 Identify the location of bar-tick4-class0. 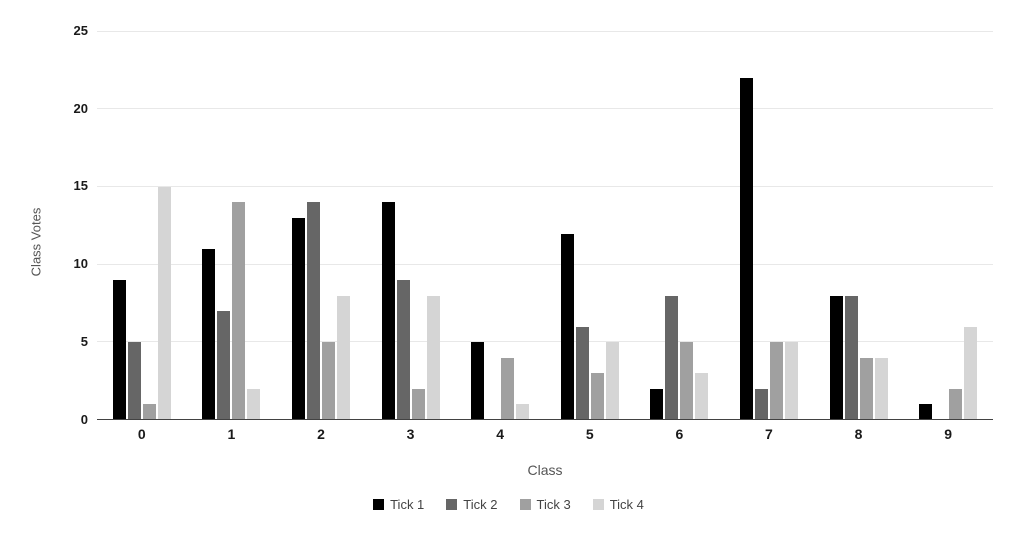
(164, 303).